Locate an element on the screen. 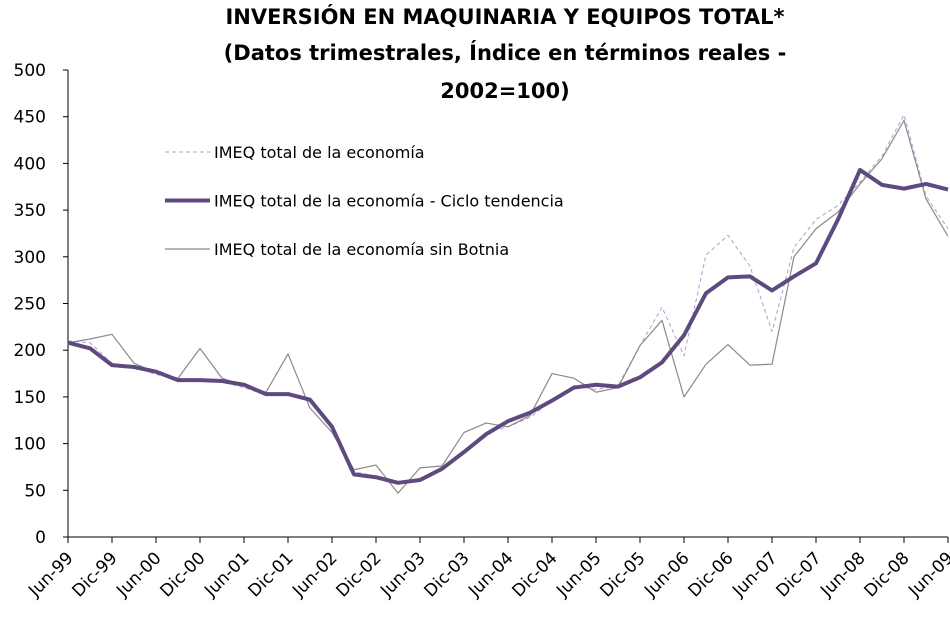 The height and width of the screenshot is (628, 950). y-tick-label: 150 is located at coordinates (30, 398).